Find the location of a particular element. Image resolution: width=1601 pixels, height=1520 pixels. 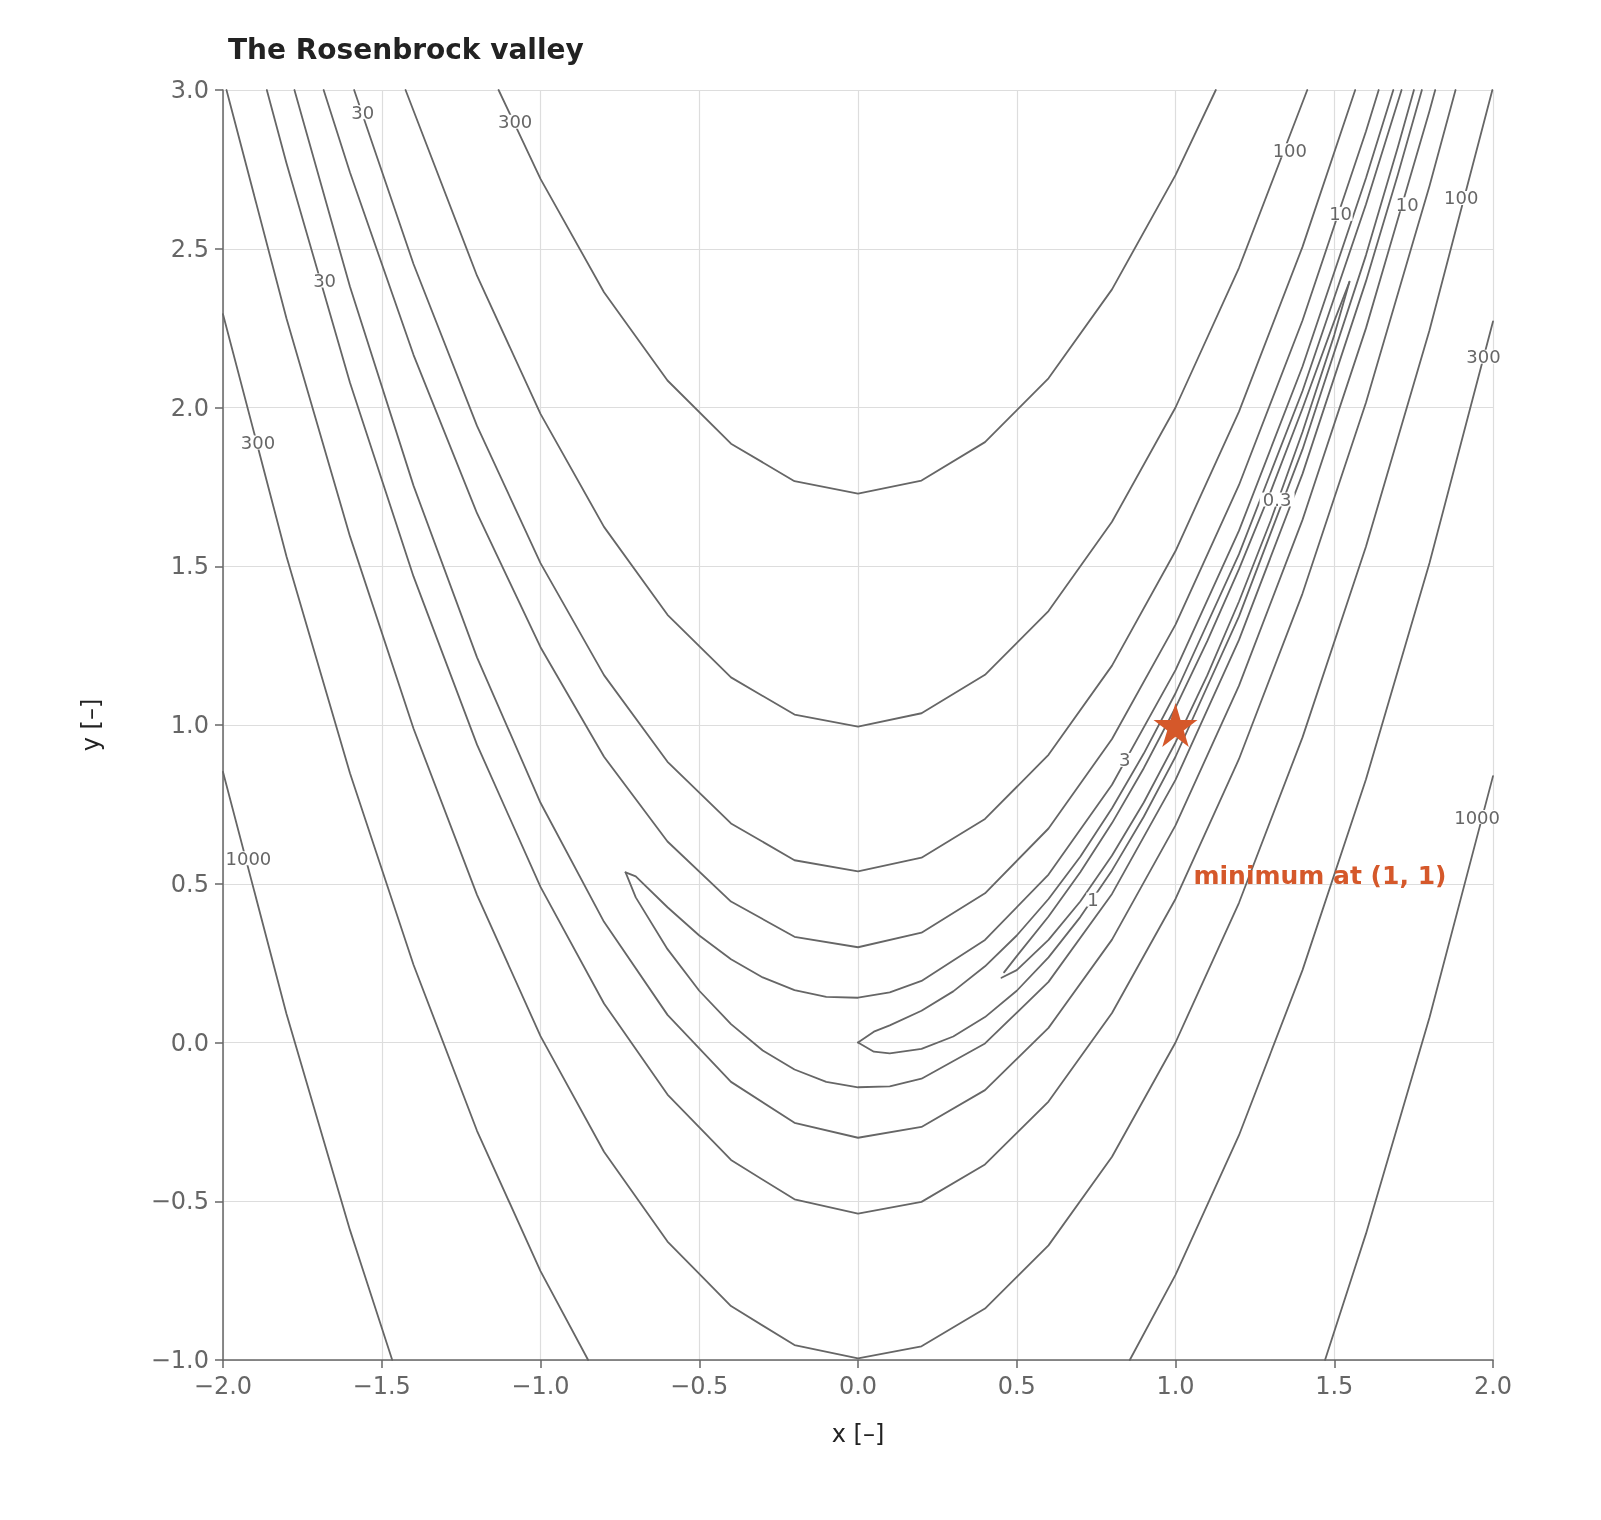

y-tick-label: 0.5 is located at coordinates (189, 883).